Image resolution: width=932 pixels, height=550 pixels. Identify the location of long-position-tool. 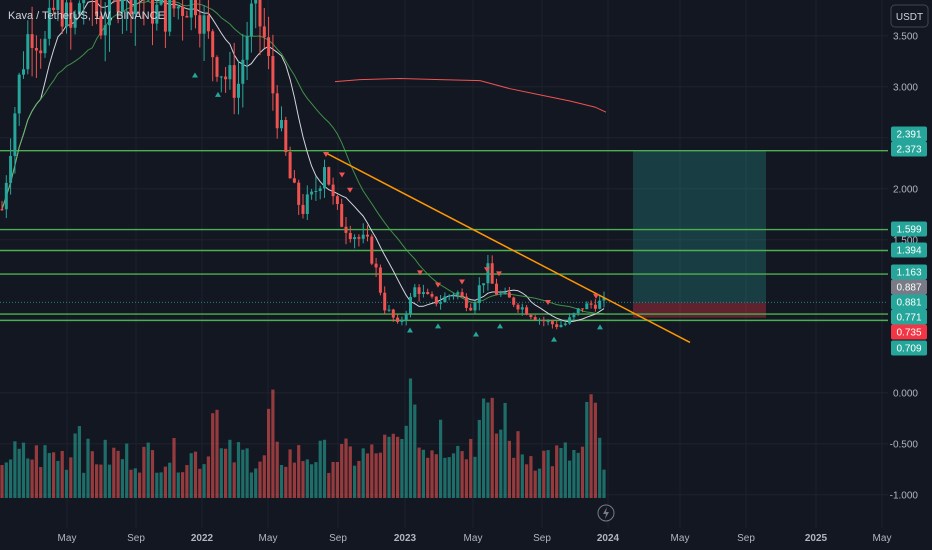
(699, 234).